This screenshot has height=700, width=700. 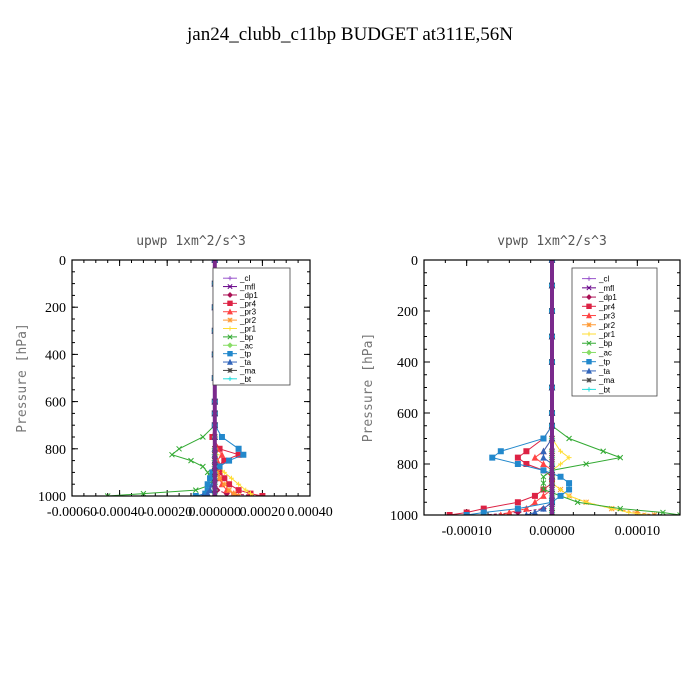 What do you see at coordinates (263, 512) in the screenshot?
I see `x-tick-label: 0.00020` at bounding box center [263, 512].